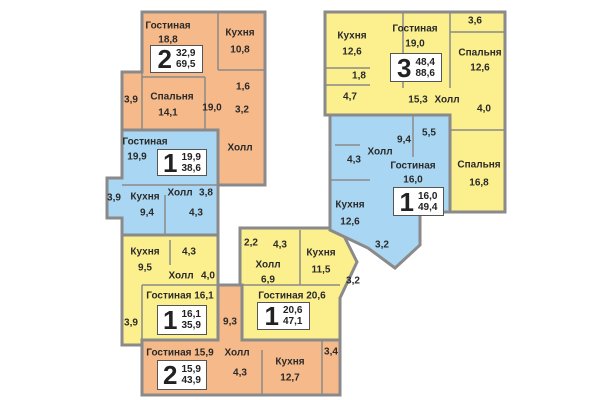 The height and width of the screenshot is (400, 600). I want to click on room-area: 16,0, so click(413, 180).